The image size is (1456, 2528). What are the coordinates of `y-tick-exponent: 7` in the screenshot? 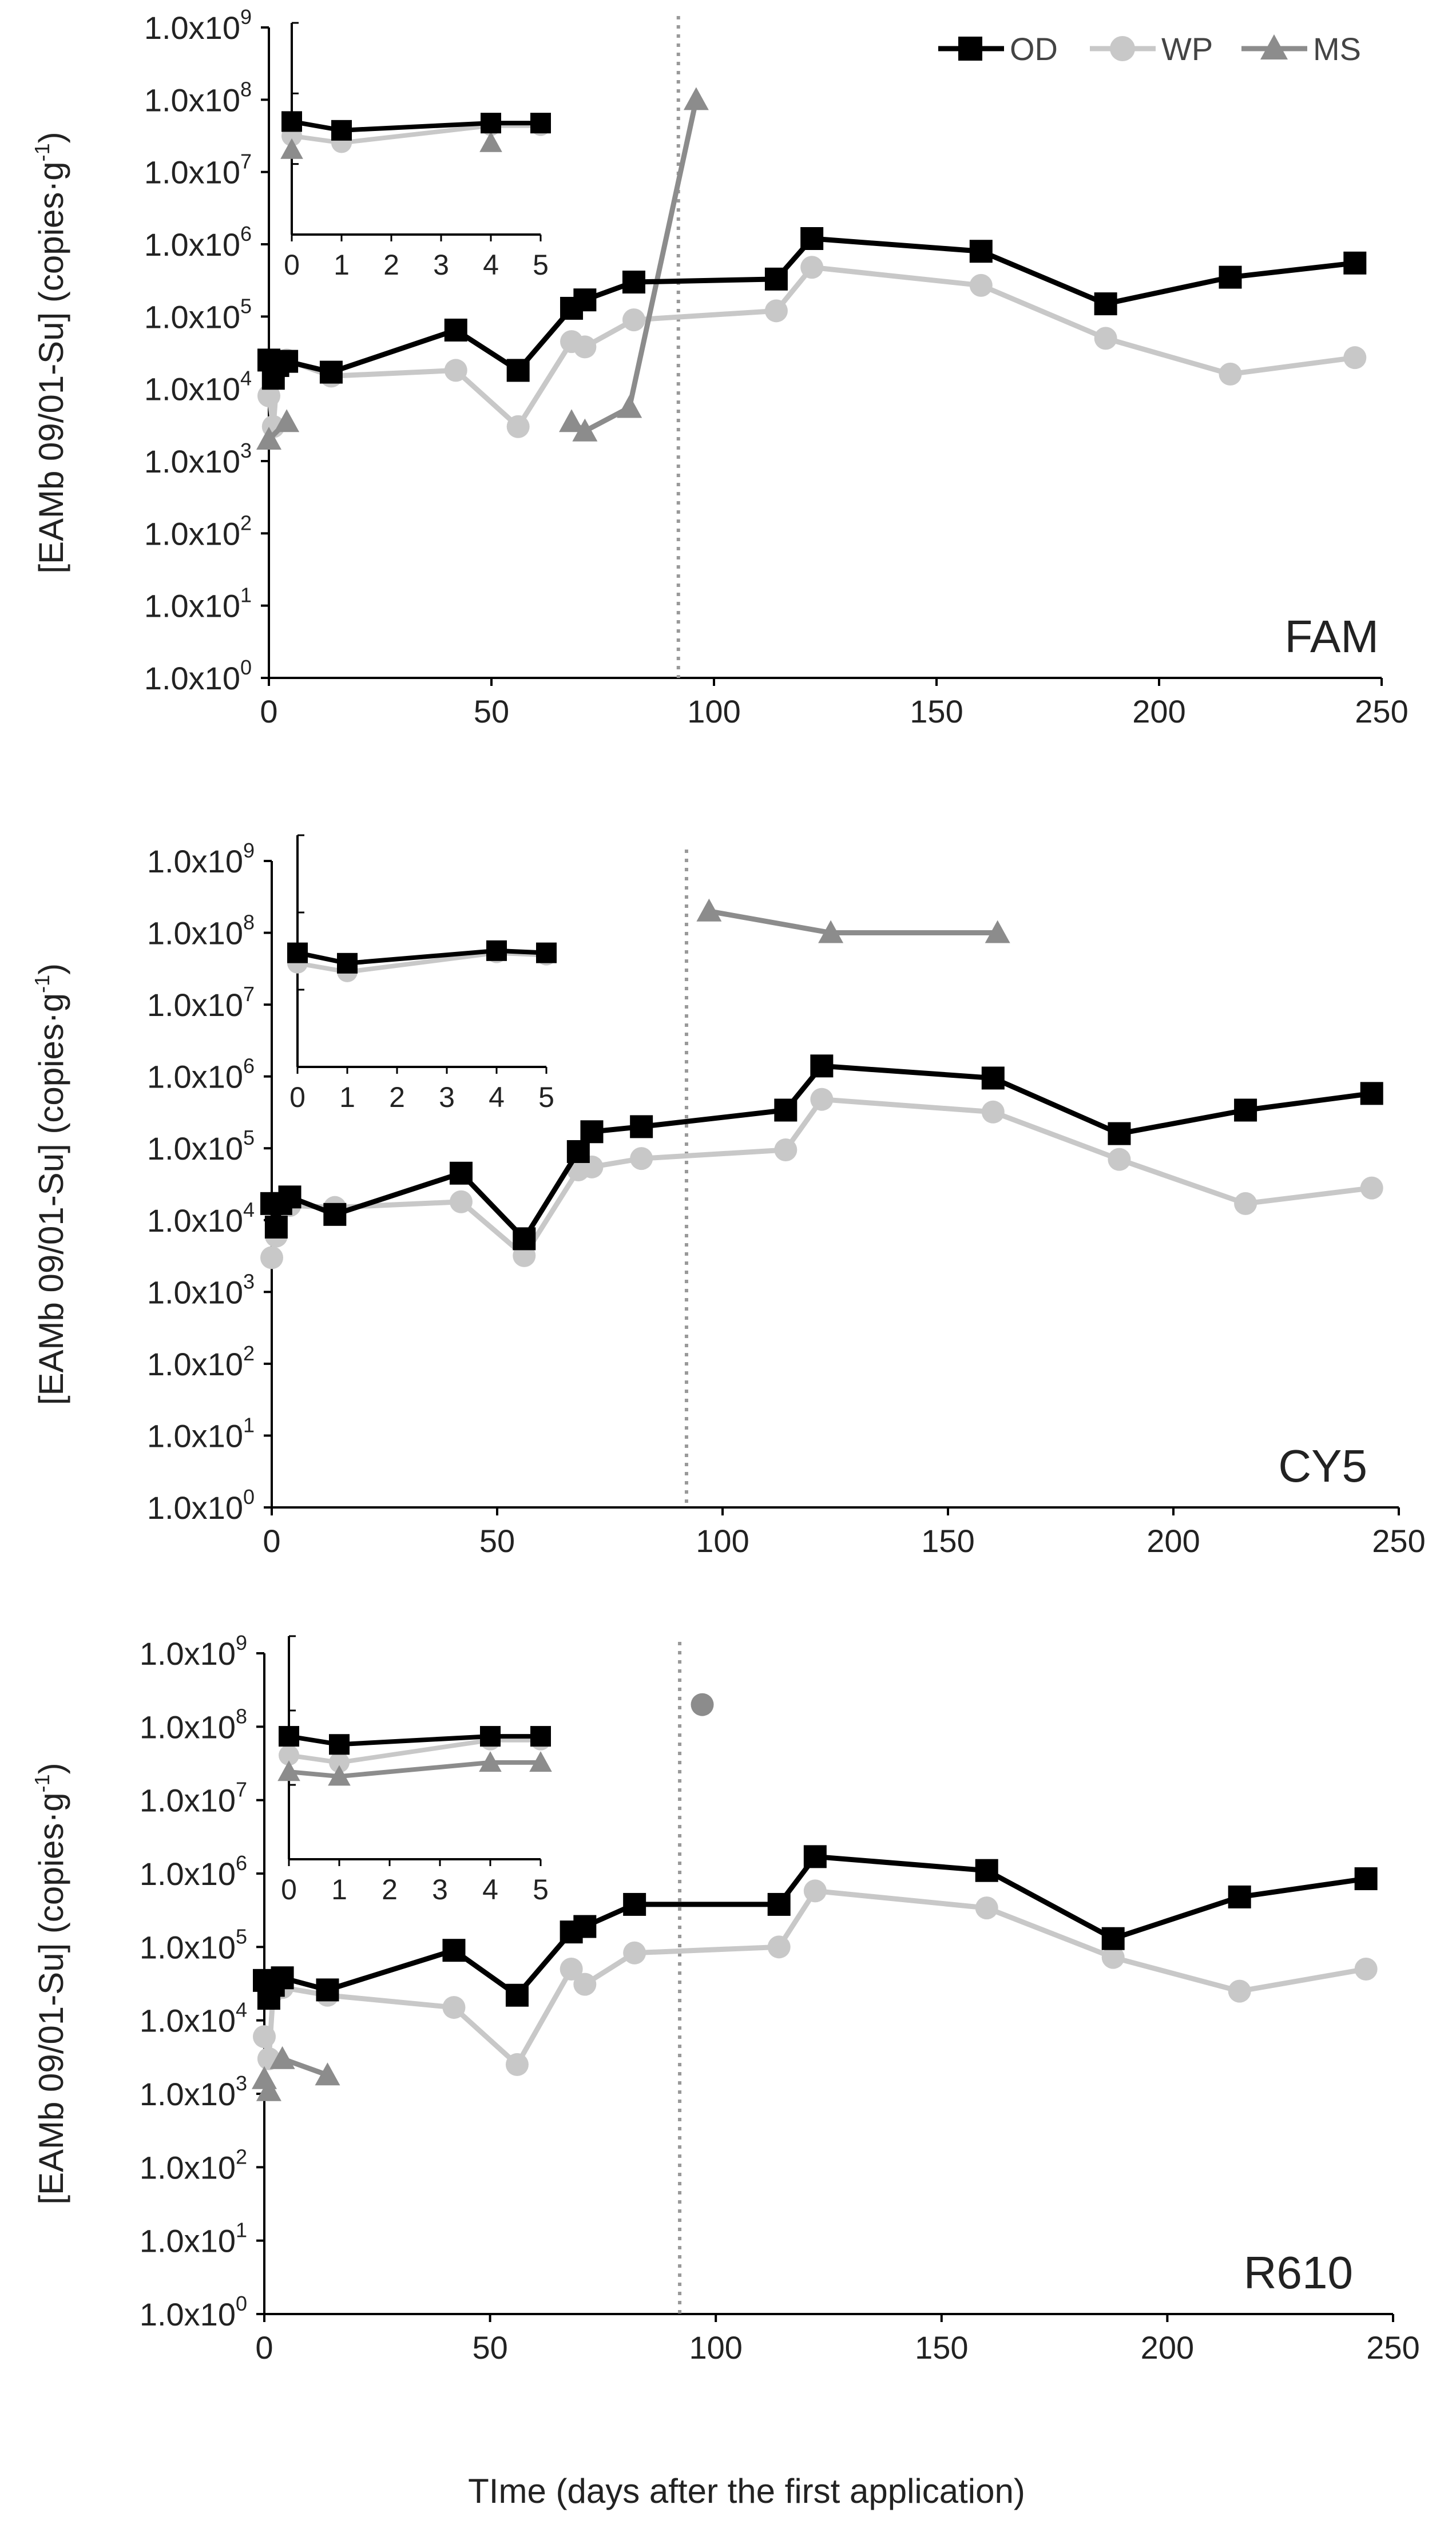 It's located at (242, 1789).